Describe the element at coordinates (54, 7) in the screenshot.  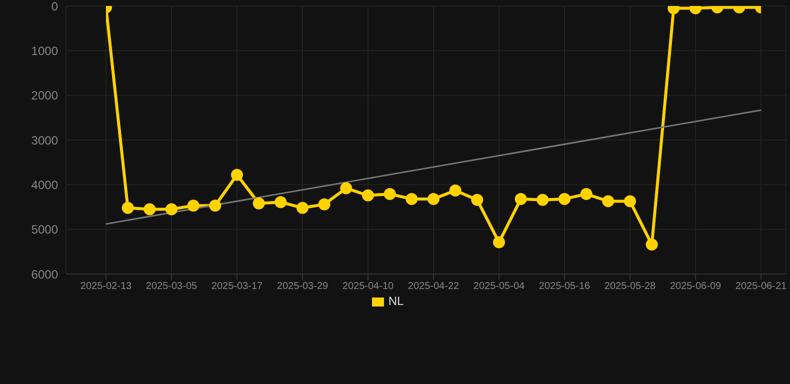
I see `y-tick-label: 0` at that location.